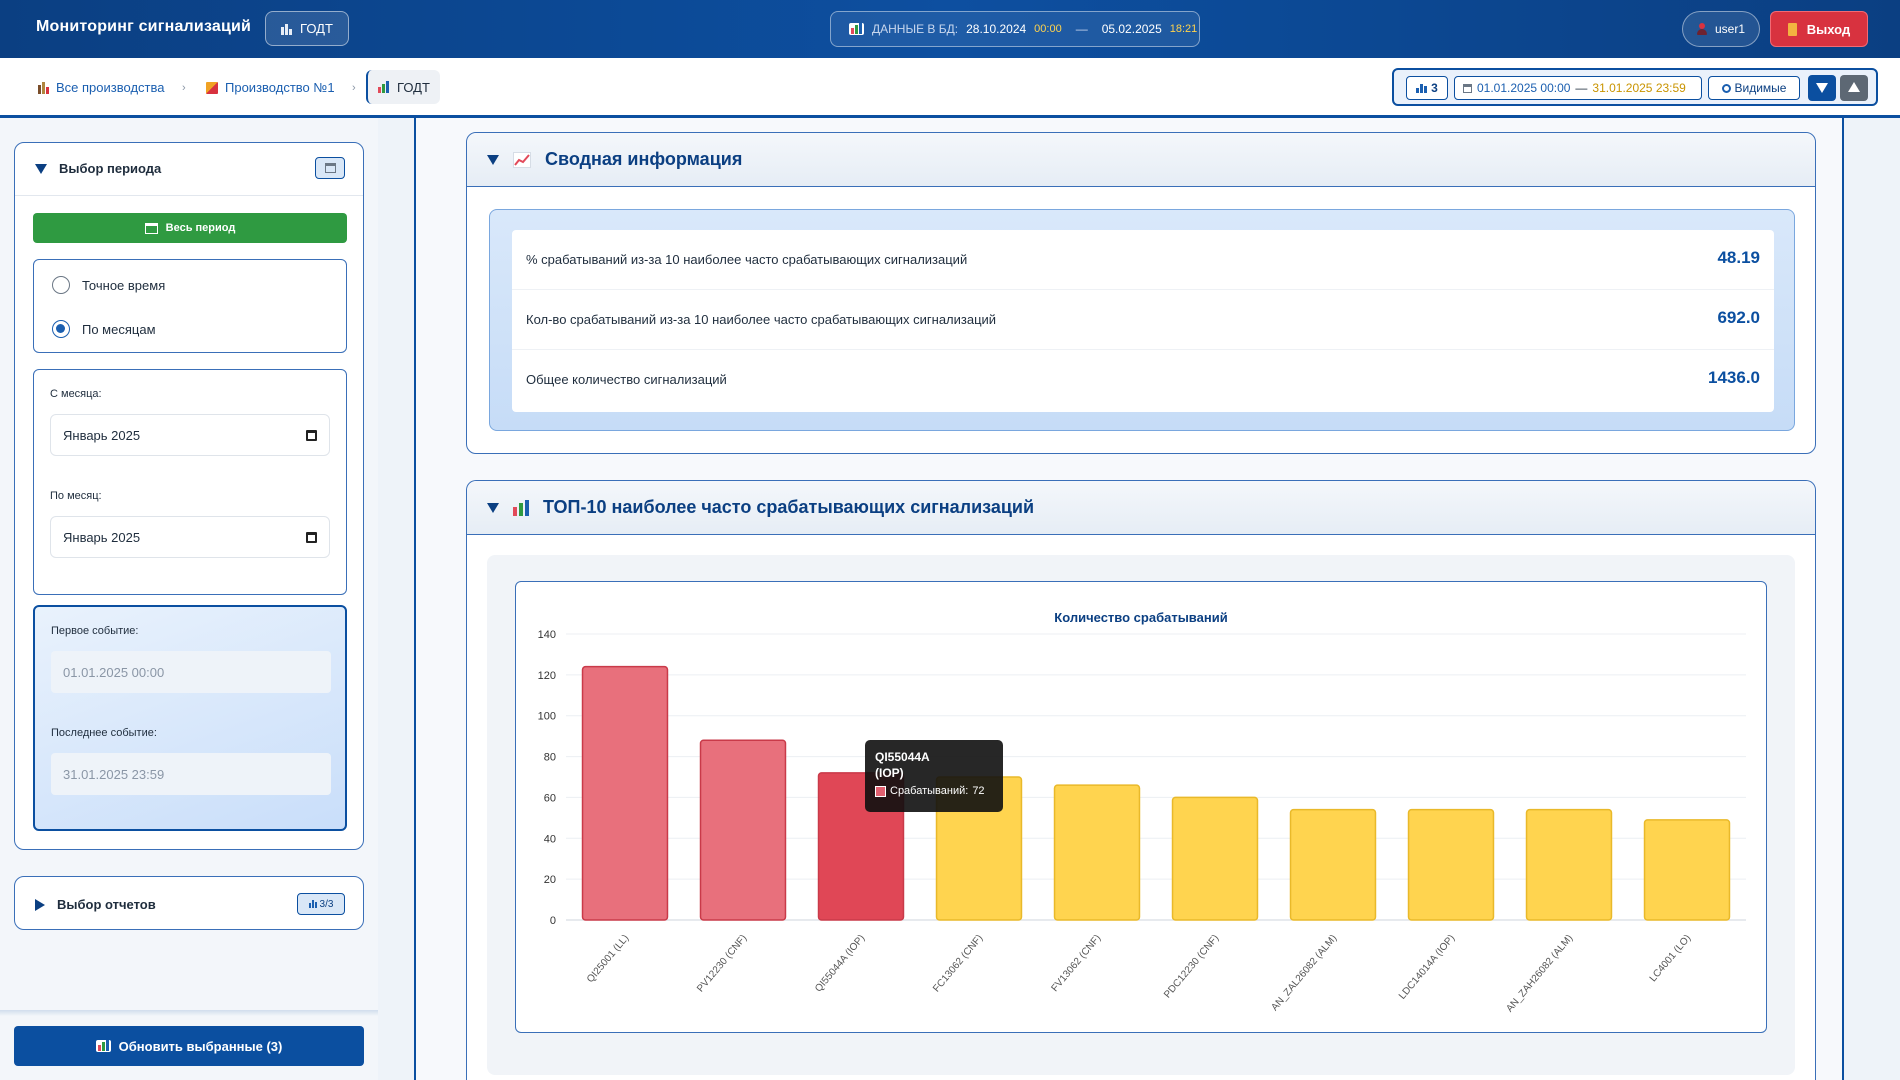 The height and width of the screenshot is (1080, 1900). Describe the element at coordinates (326, 904) in the screenshot. I see `reports-badge-label: 3/3` at that location.